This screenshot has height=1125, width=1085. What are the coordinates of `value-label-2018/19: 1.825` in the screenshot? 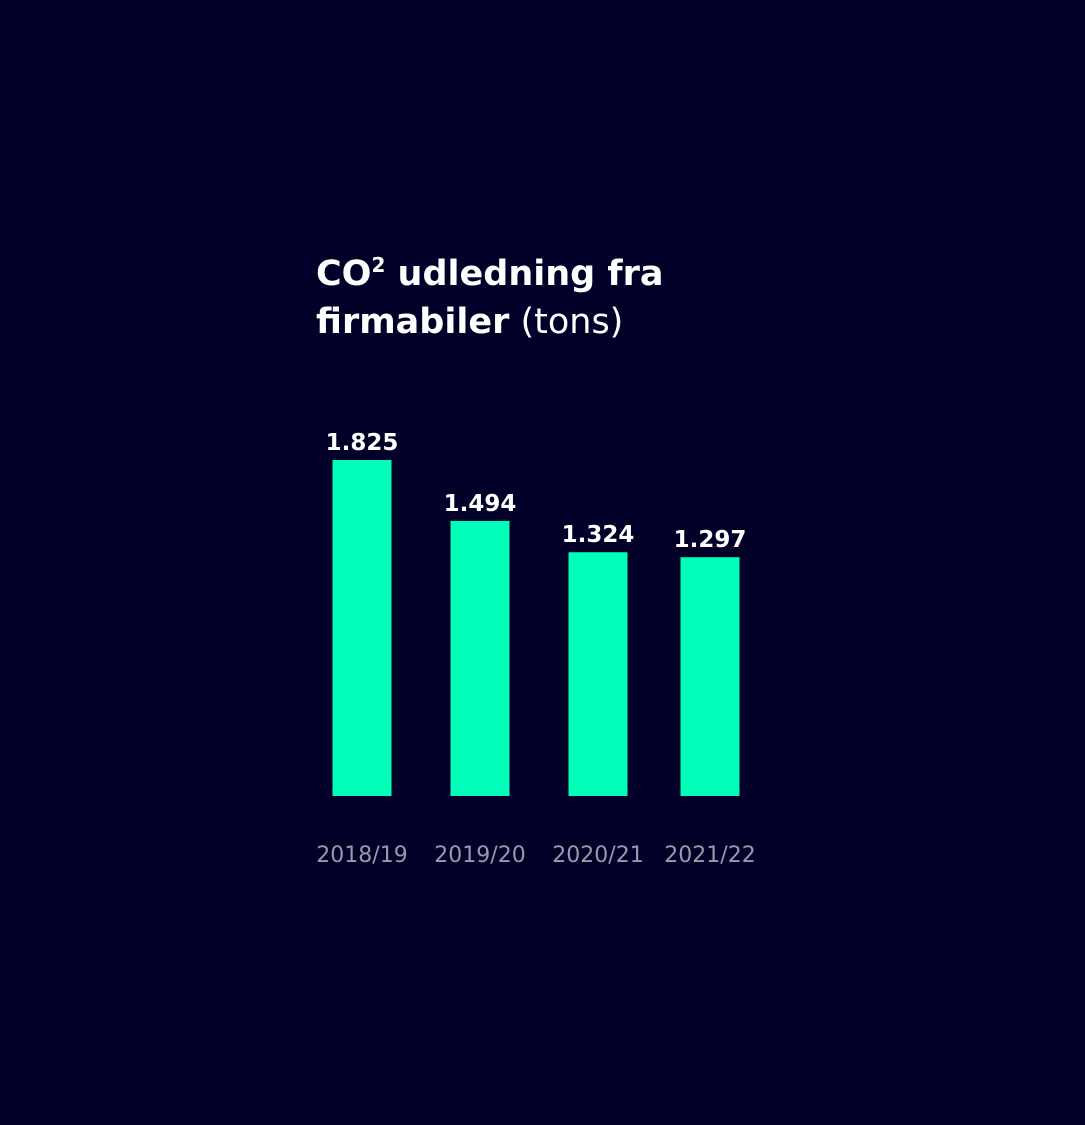 It's located at (362, 443).